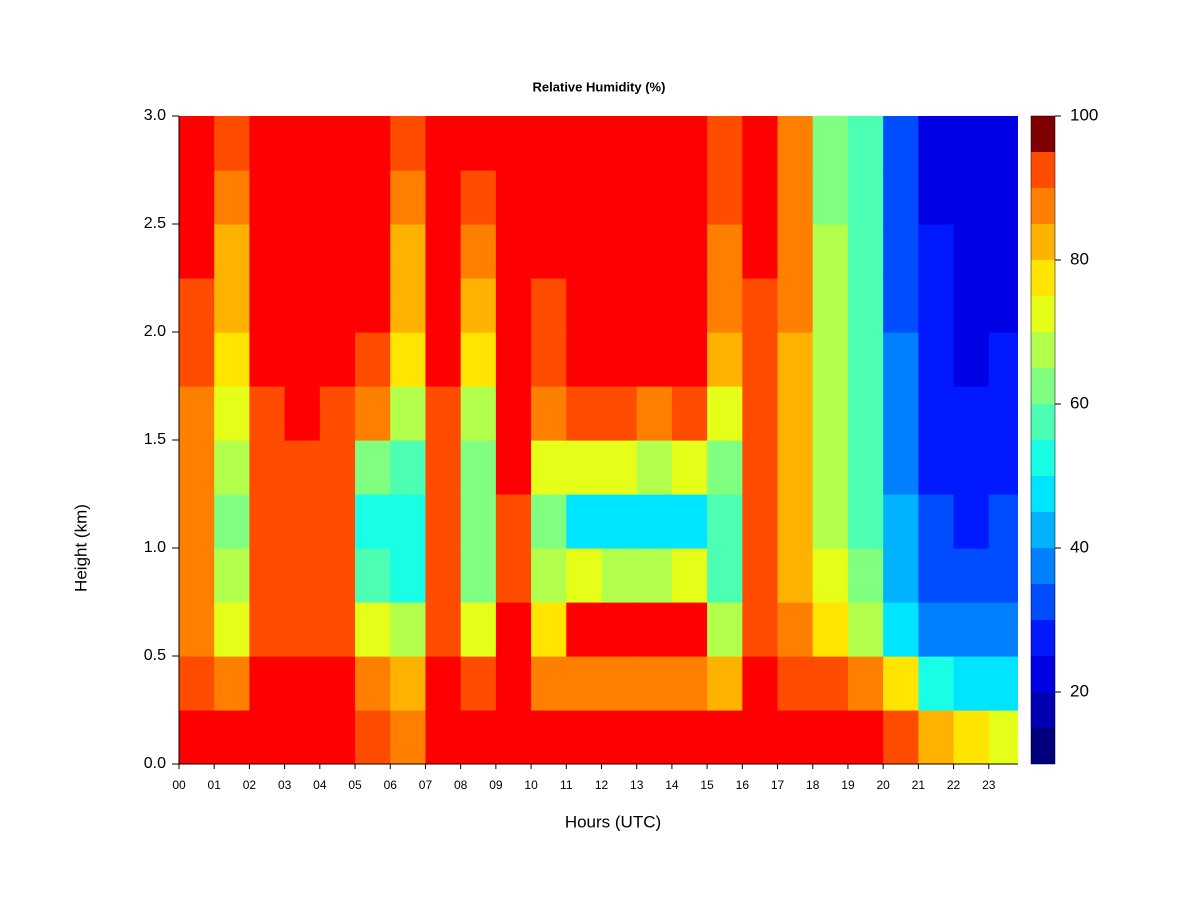 The image size is (1200, 905). What do you see at coordinates (320, 785) in the screenshot?
I see `x-tick-label: 04` at bounding box center [320, 785].